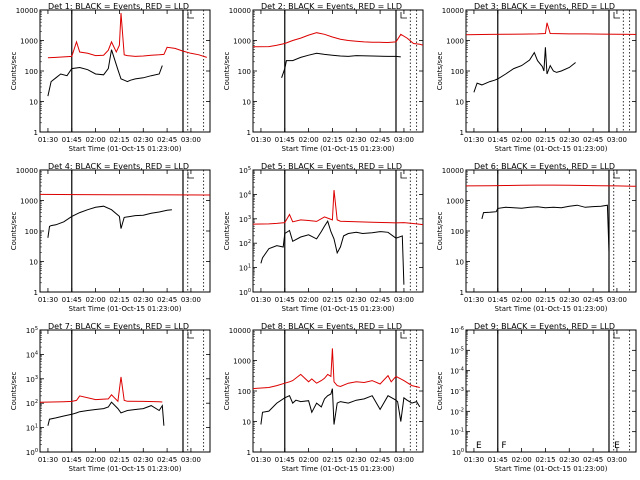 Image resolution: width=640 pixels, height=480 pixels. What do you see at coordinates (331, 166) in the screenshot?
I see `panel-title: Det 5: BLACK = Events, RED = LLD` at bounding box center [331, 166].